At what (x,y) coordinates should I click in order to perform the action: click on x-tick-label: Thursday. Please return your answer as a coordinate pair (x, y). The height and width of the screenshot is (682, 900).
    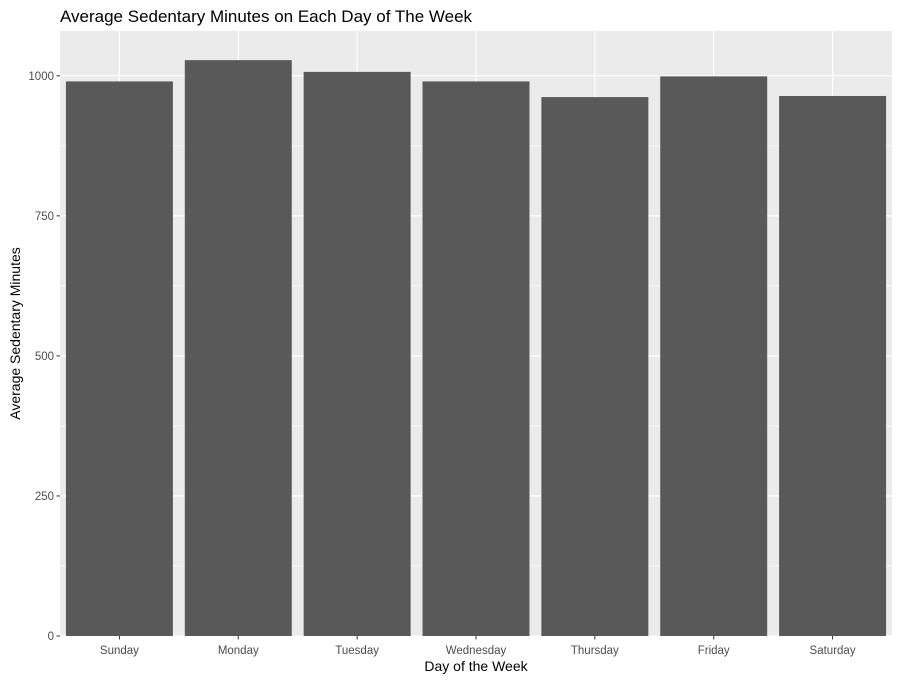
    Looking at the image, I should click on (595, 651).